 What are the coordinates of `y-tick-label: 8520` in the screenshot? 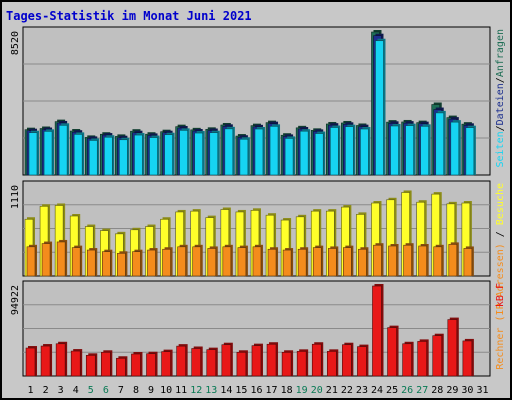 It's located at (15, 43).